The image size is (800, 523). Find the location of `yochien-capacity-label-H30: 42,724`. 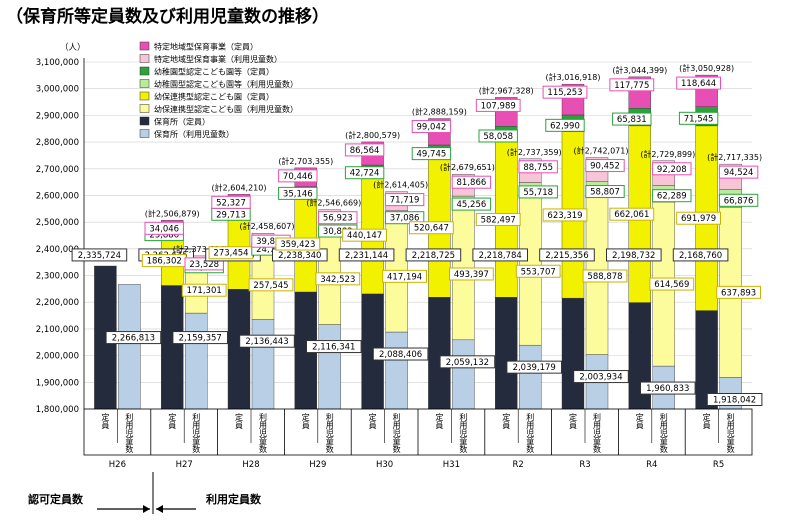

yochien-capacity-label-H30: 42,724 is located at coordinates (365, 174).